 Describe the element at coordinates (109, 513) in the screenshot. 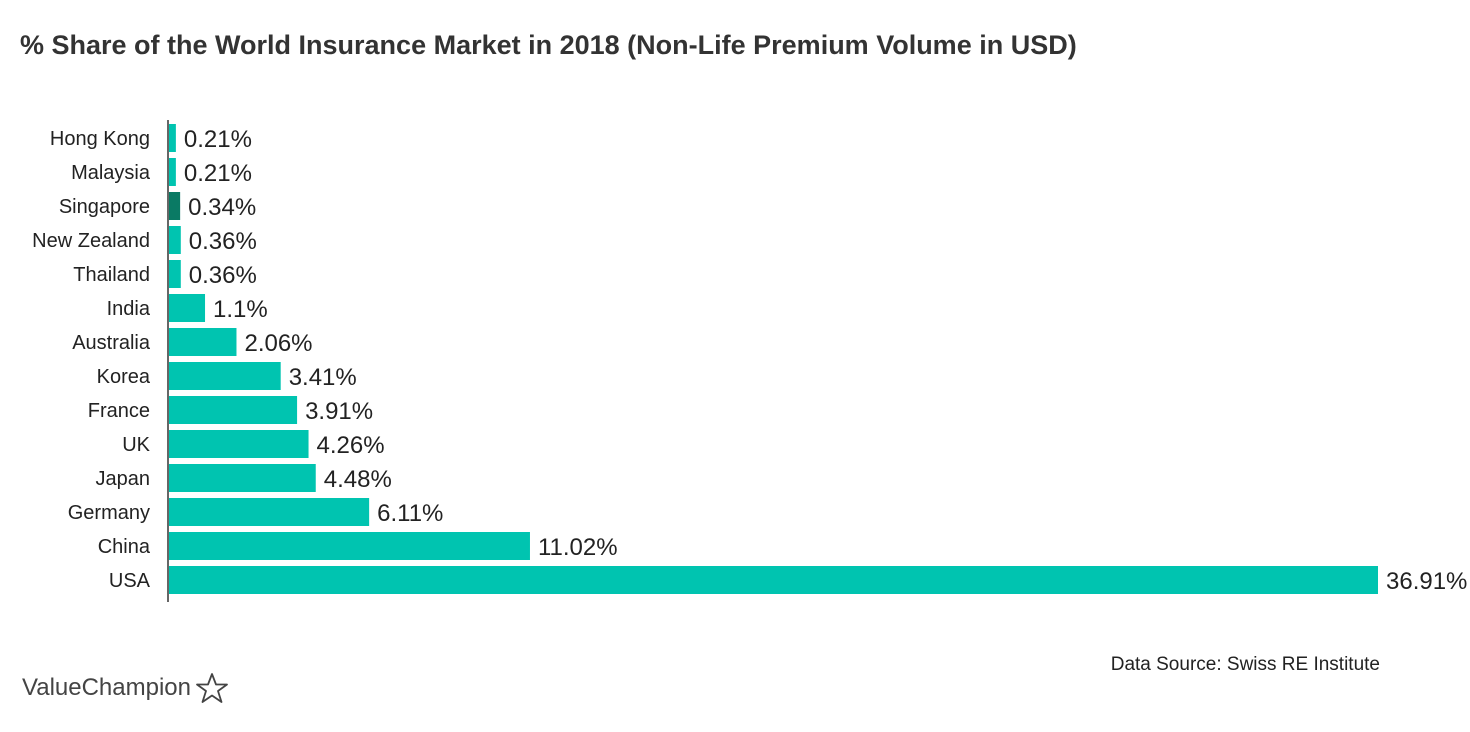

I see `category-label-germany: Germany` at that location.